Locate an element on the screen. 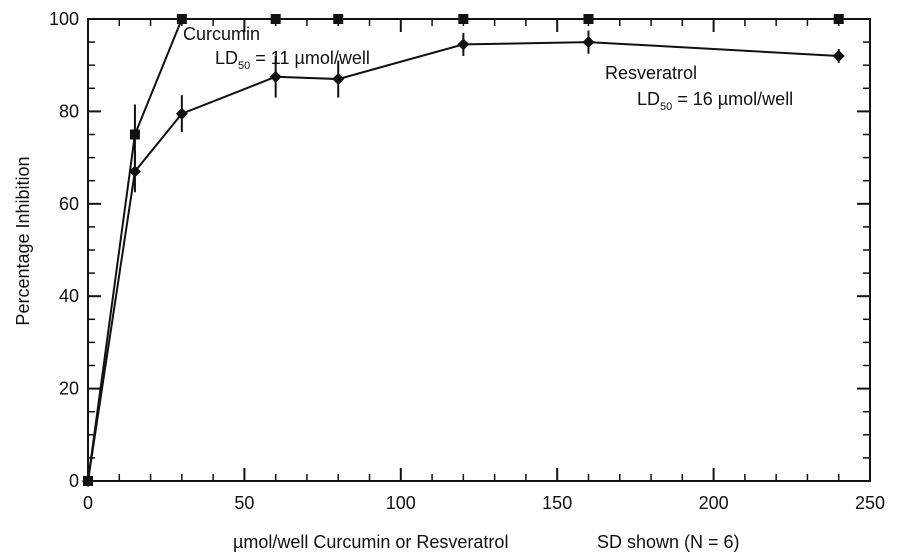  resveratrol-ld50-label: LD50 = 16 µmol/well is located at coordinates (715, 101).